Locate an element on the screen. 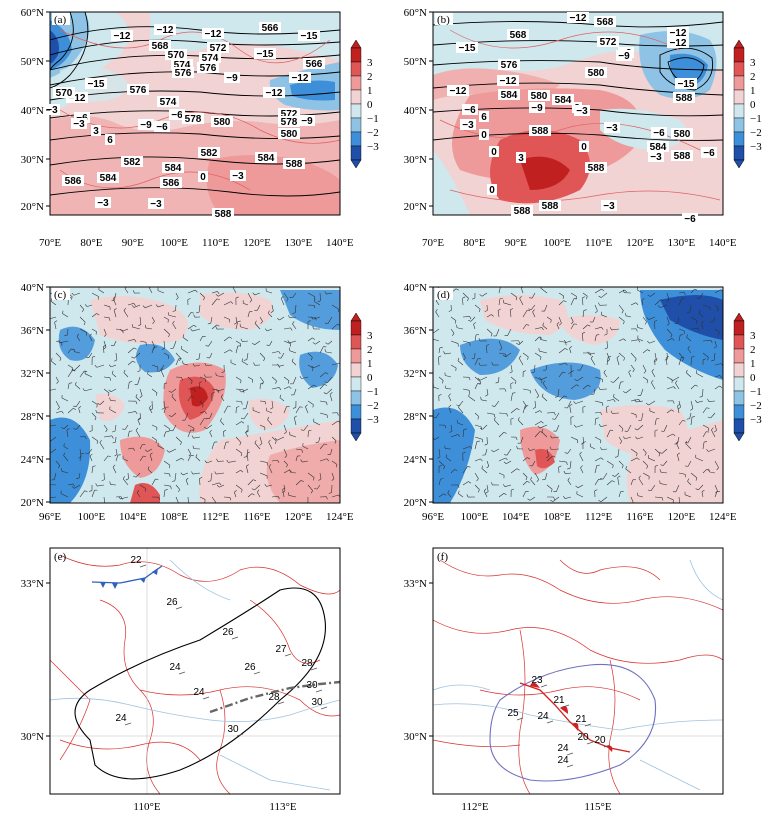 The width and height of the screenshot is (766, 831). station-value: 28 is located at coordinates (274, 697).